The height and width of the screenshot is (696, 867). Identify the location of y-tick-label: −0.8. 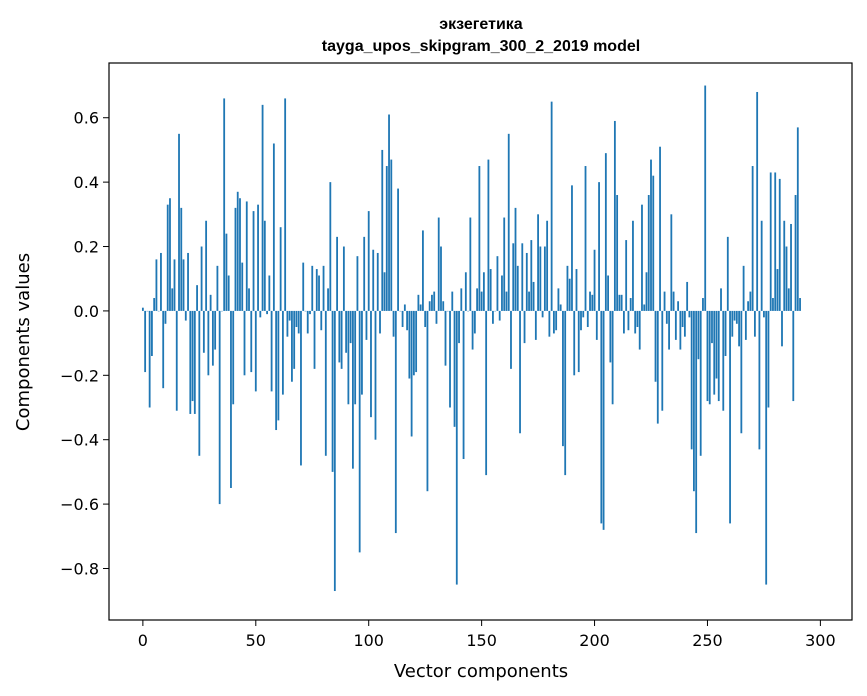
(79, 568).